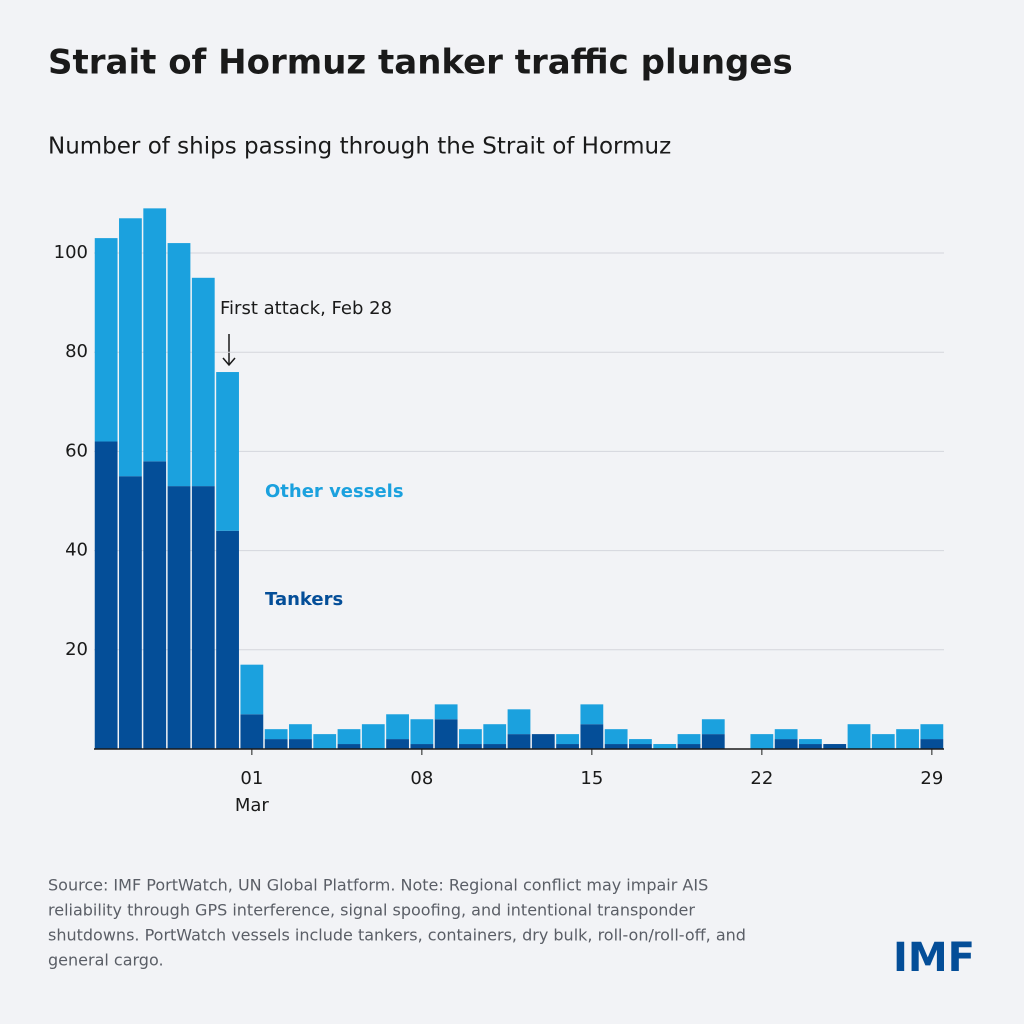  I want to click on y-tick-label: 20, so click(76, 649).